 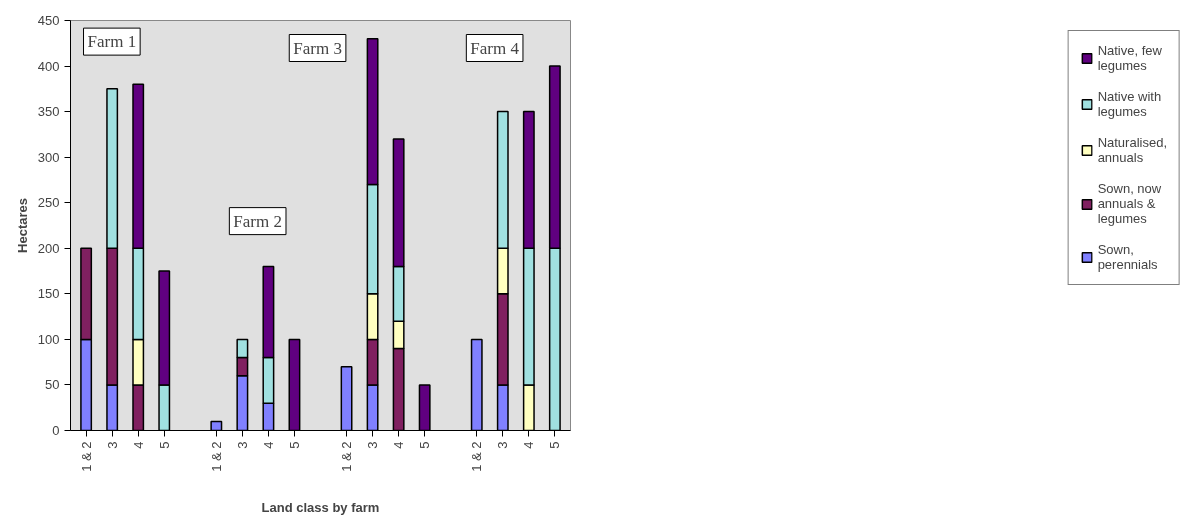 What do you see at coordinates (52, 385) in the screenshot?
I see `y-tick-label: 50` at bounding box center [52, 385].